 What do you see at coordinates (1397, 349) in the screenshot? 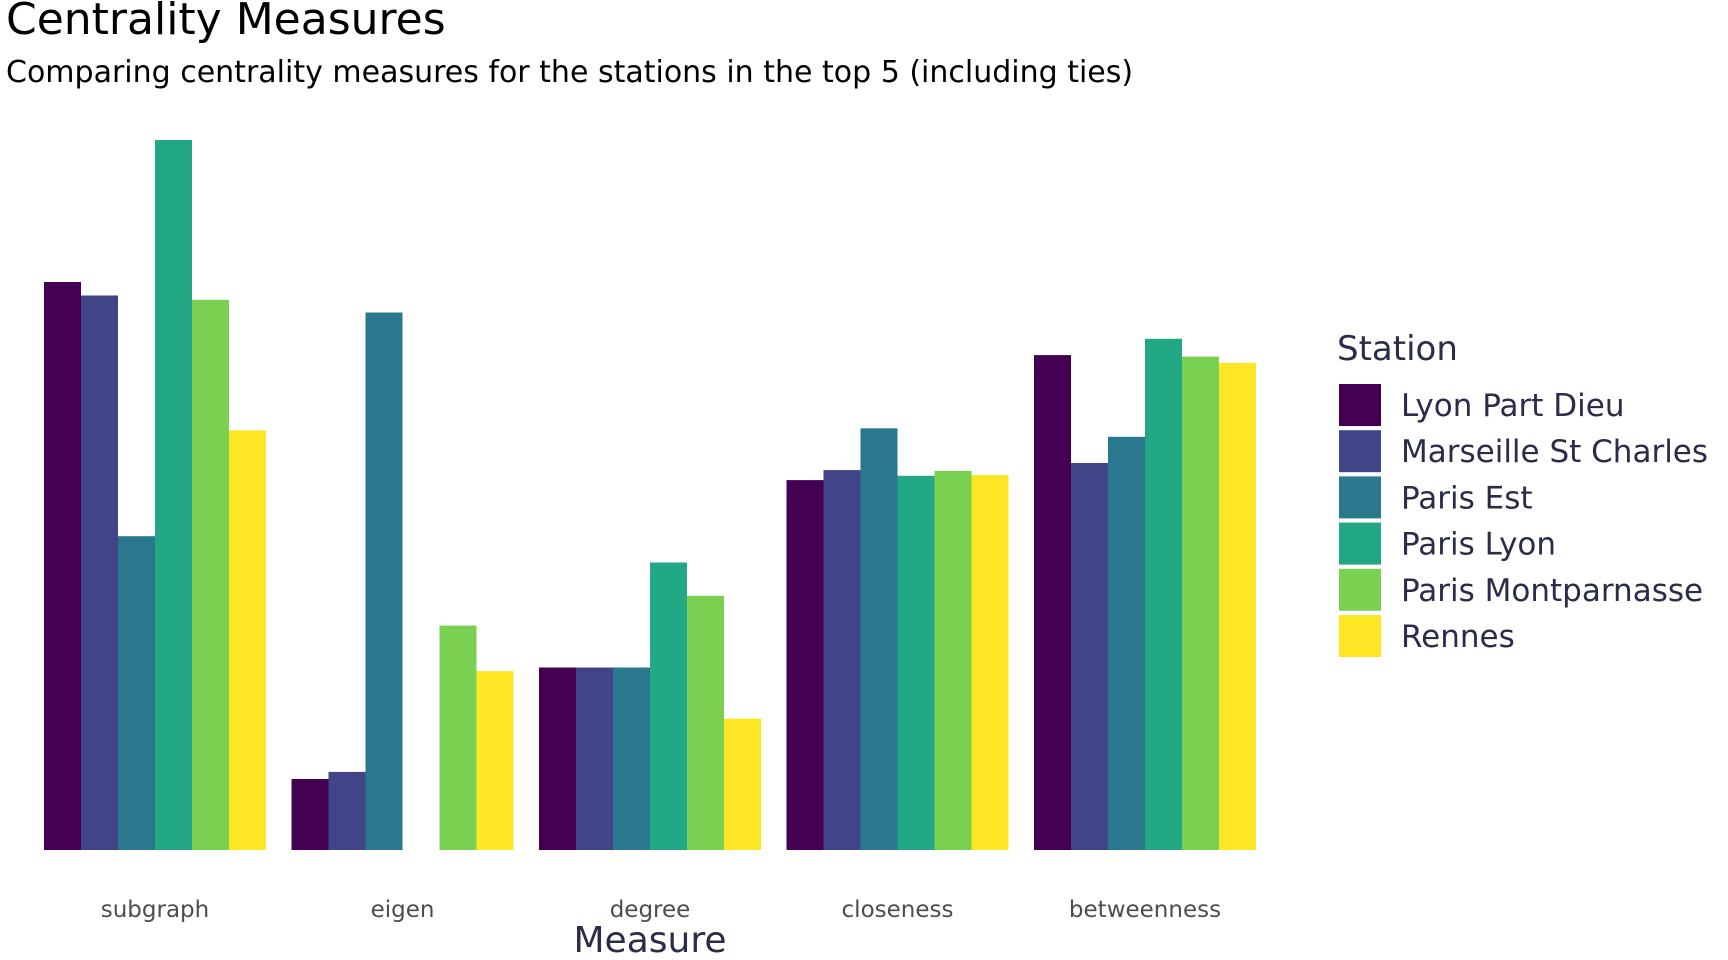
I see `legend-title: Station` at bounding box center [1397, 349].